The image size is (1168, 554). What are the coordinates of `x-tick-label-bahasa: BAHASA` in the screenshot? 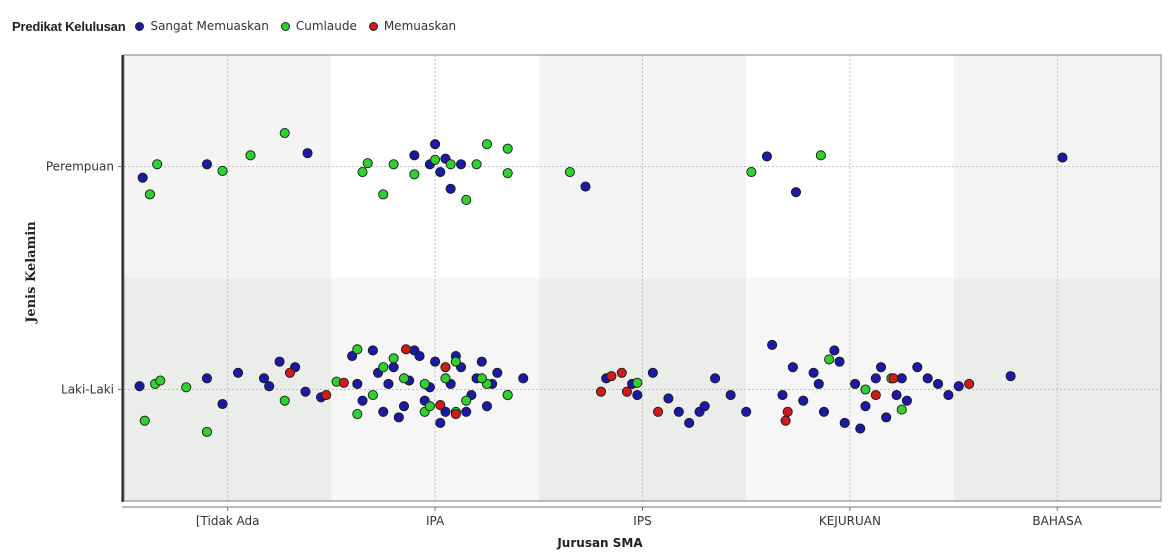 It's located at (1057, 521).